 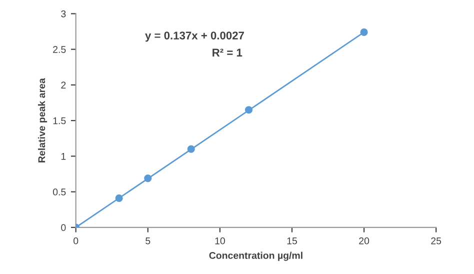 I want to click on y-tick-label: 1, so click(x=63, y=156).